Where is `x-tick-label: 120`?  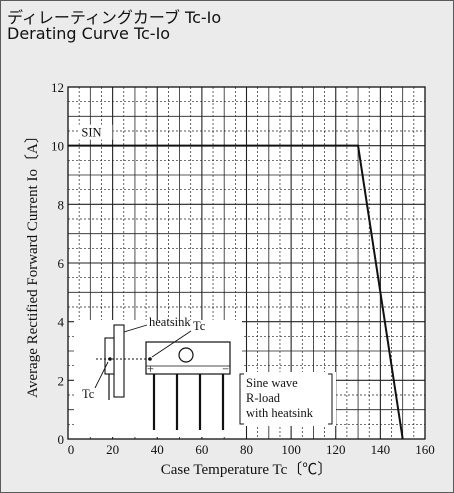
x-tick-label: 120 is located at coordinates (336, 449).